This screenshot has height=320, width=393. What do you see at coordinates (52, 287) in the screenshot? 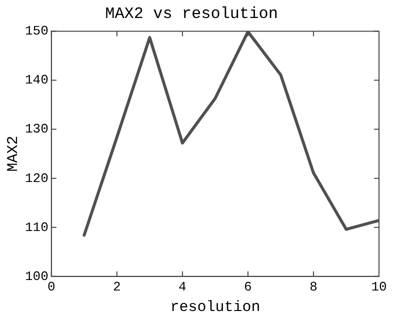
I see `x-tick-label: 0` at bounding box center [52, 287].